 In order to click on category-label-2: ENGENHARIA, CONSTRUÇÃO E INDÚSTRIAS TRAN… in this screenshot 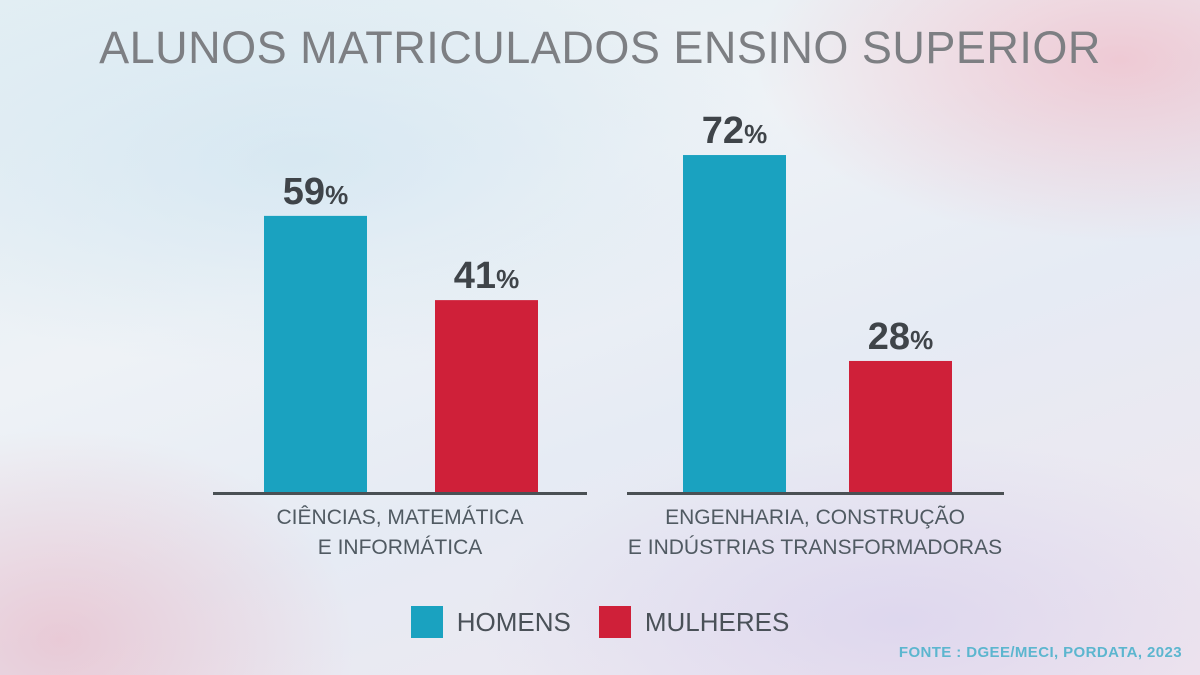, I will do `click(815, 532)`.